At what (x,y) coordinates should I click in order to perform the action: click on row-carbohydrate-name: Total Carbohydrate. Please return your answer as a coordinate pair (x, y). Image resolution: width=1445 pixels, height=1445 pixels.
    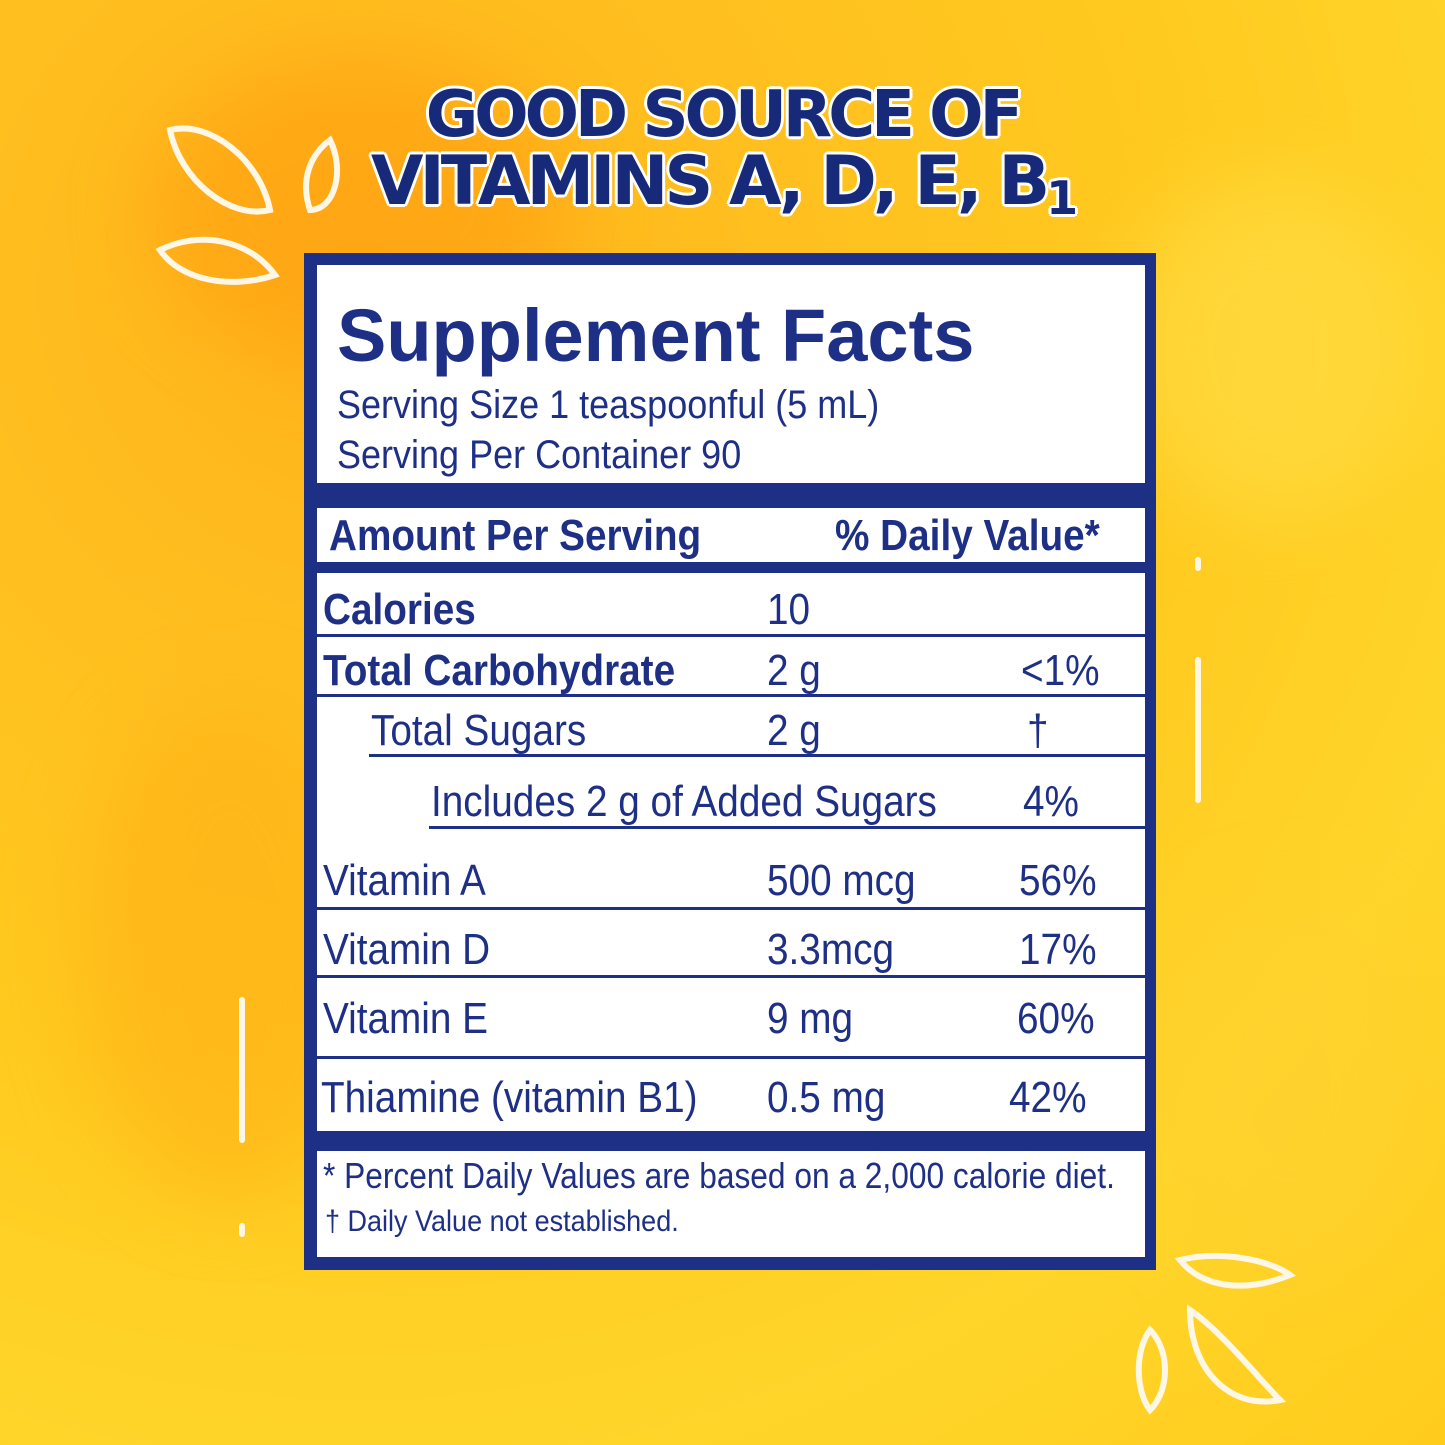
    Looking at the image, I should click on (499, 670).